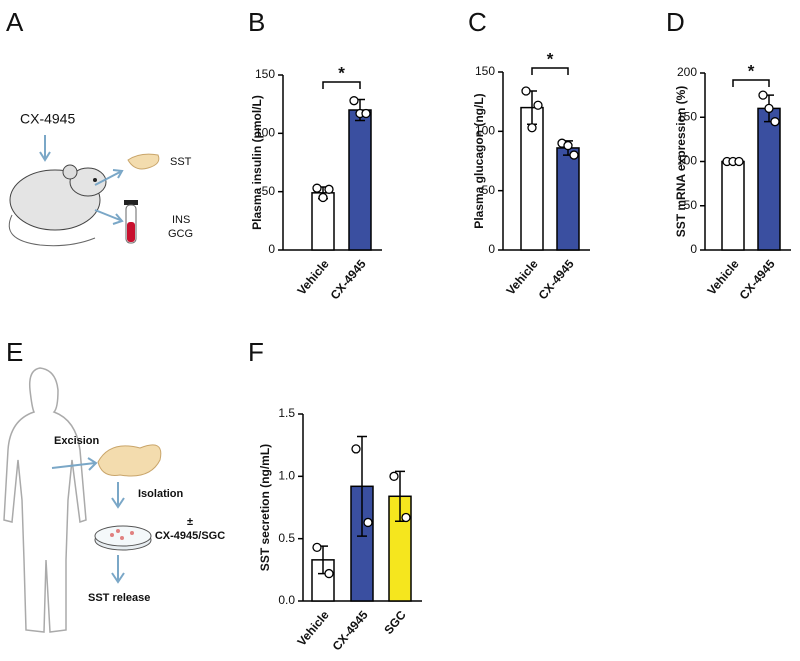 The height and width of the screenshot is (661, 800). I want to click on y-axis-label: SST secretion (ng/mL), so click(265, 507).